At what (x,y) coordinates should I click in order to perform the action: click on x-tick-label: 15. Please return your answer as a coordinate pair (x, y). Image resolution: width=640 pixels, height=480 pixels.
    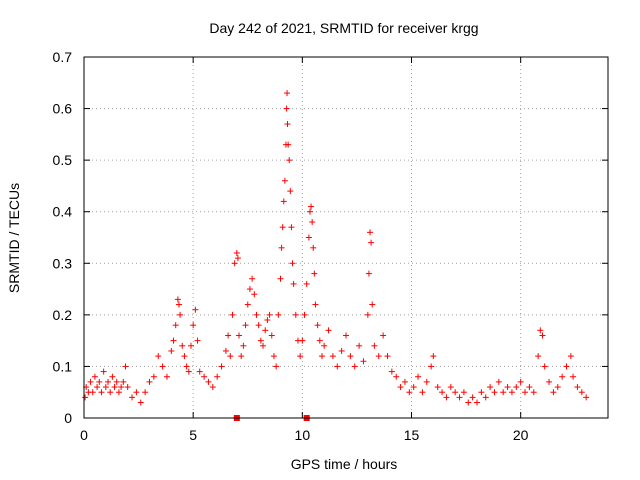
    Looking at the image, I should click on (412, 435).